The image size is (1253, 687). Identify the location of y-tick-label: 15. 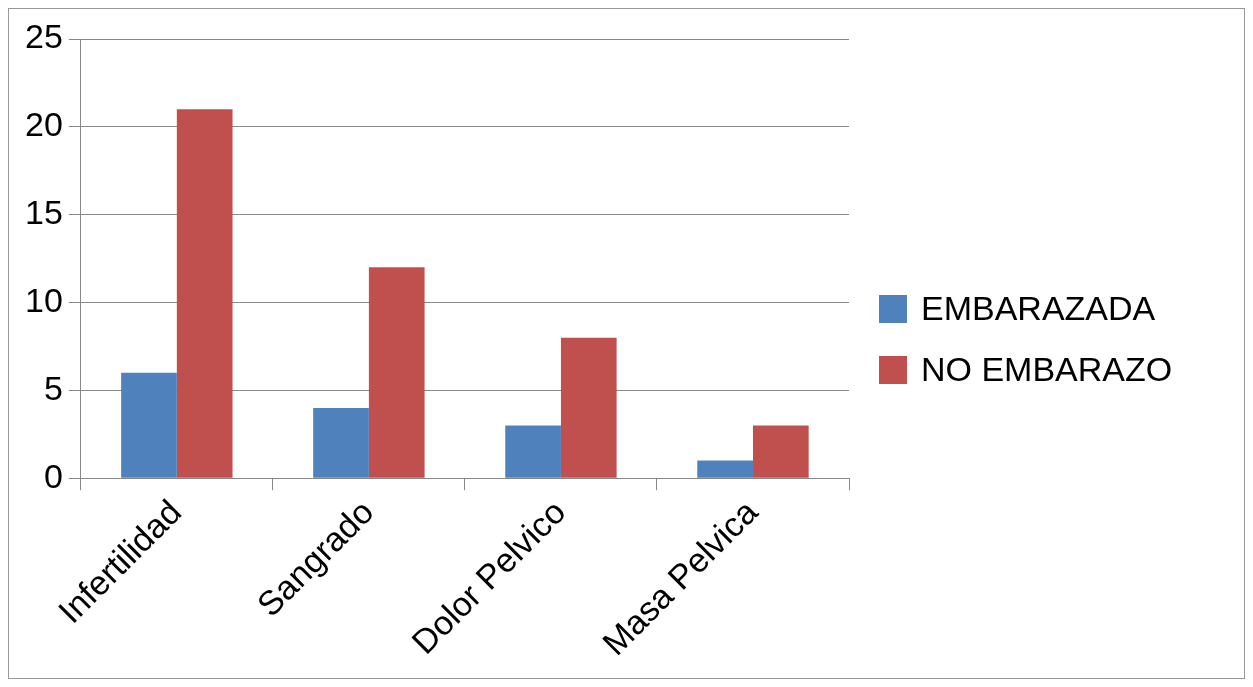
(43, 212).